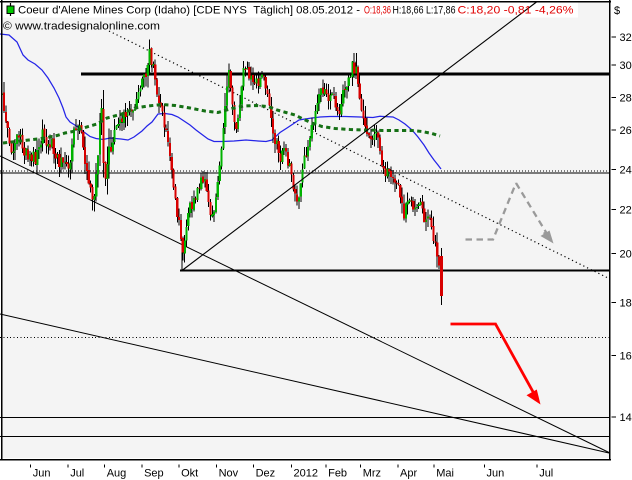  Describe the element at coordinates (445, 474) in the screenshot. I see `svg-text: Mai` at that location.